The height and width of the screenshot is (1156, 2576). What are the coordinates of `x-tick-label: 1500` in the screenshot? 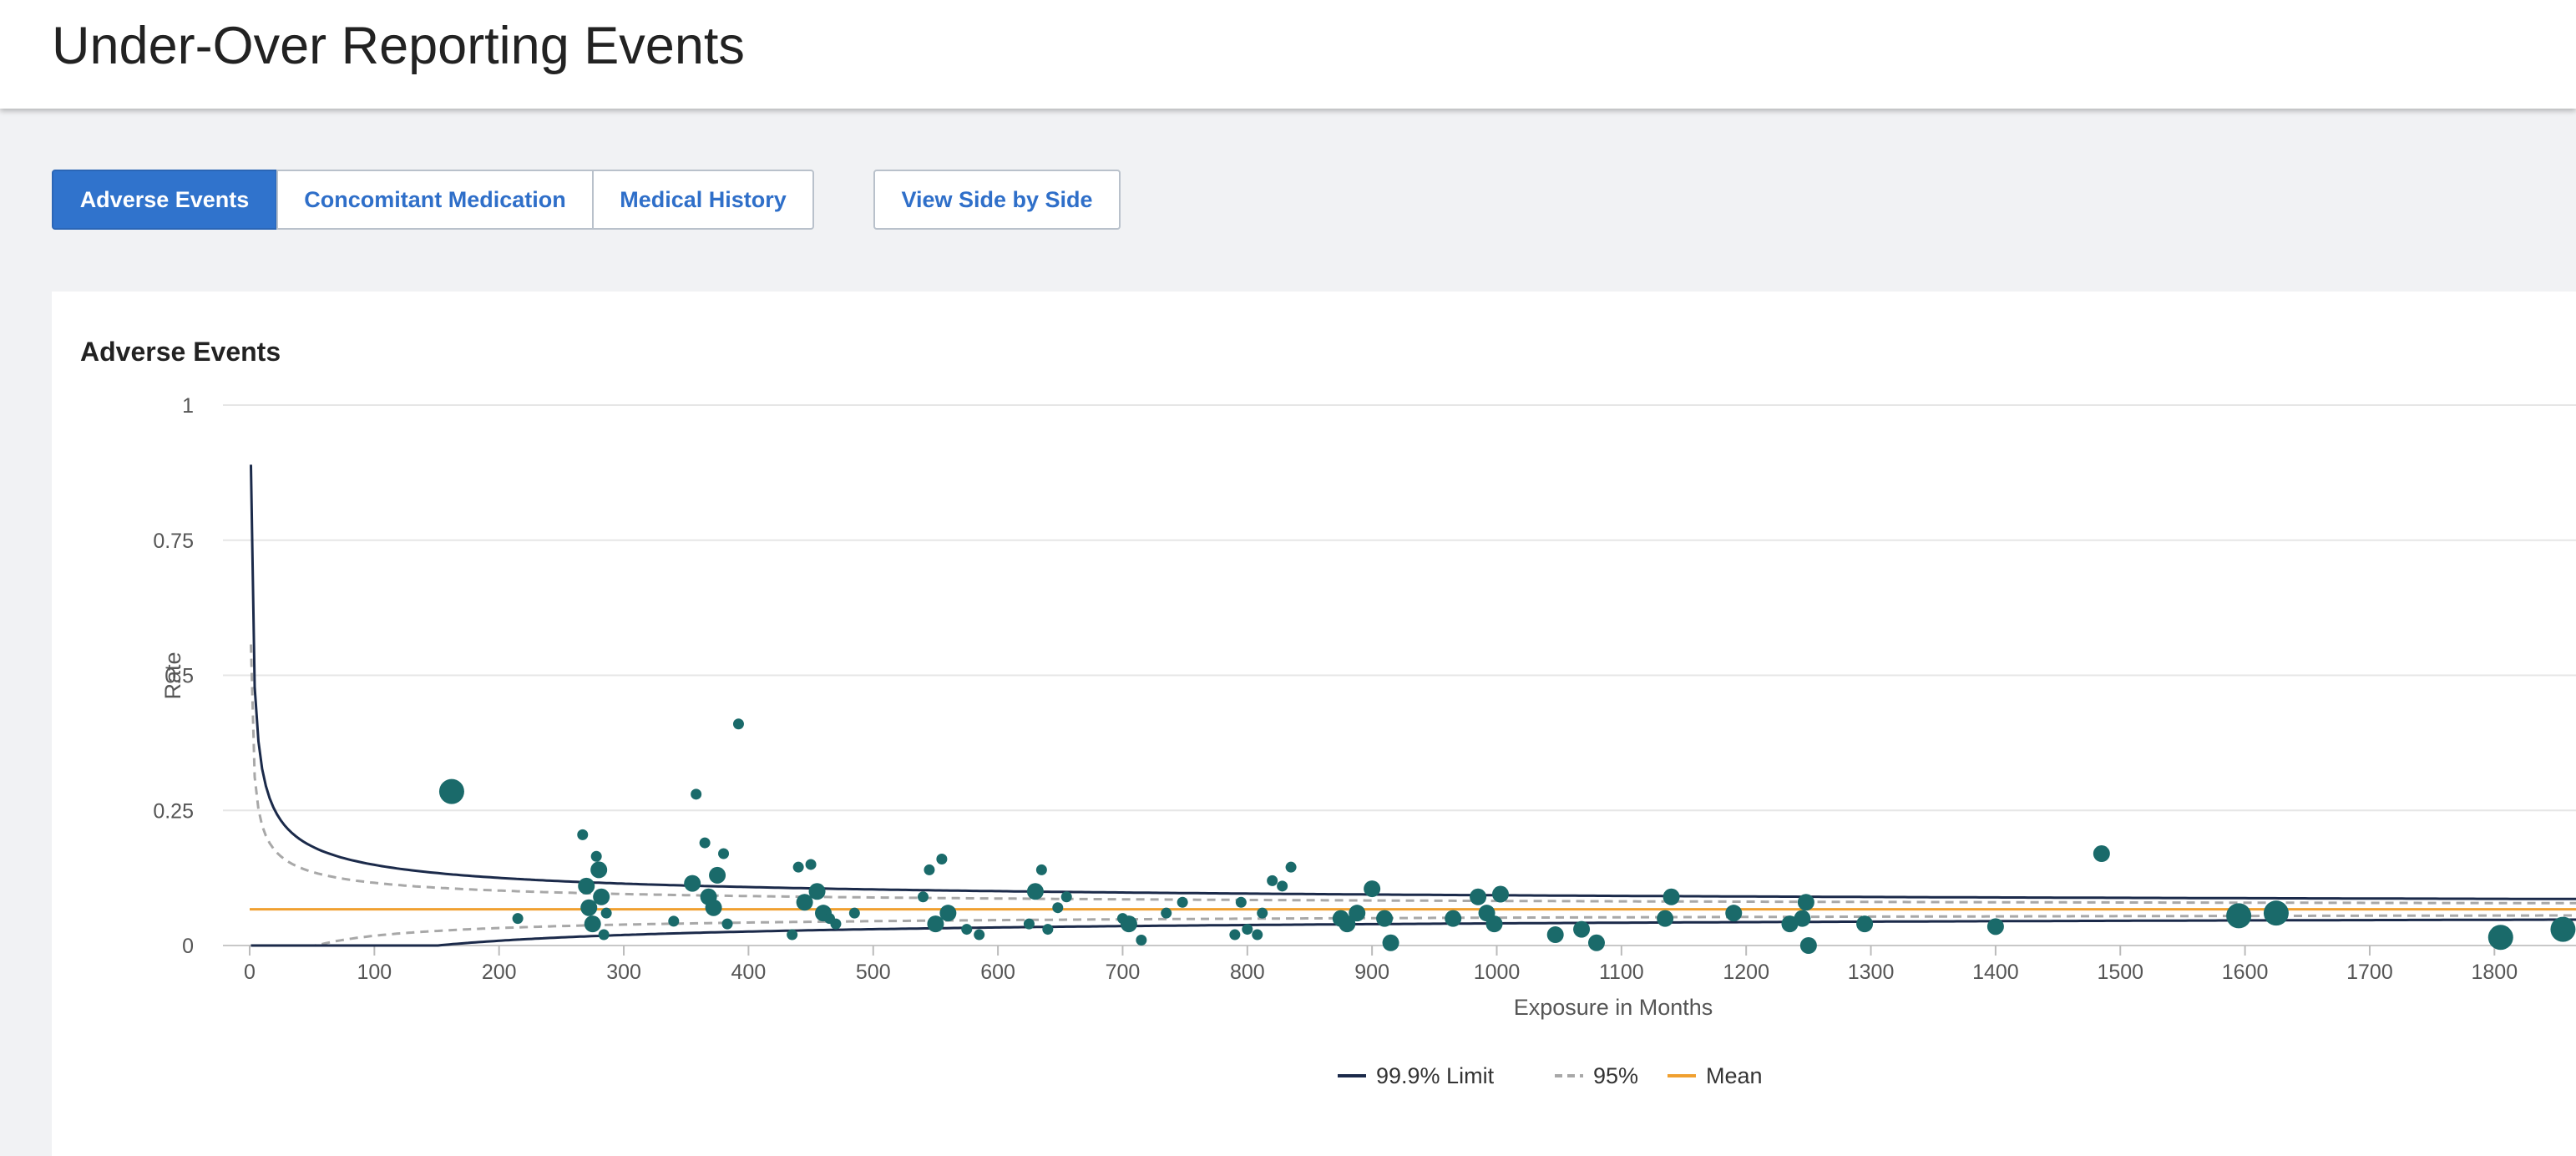 It's located at (2120, 972).